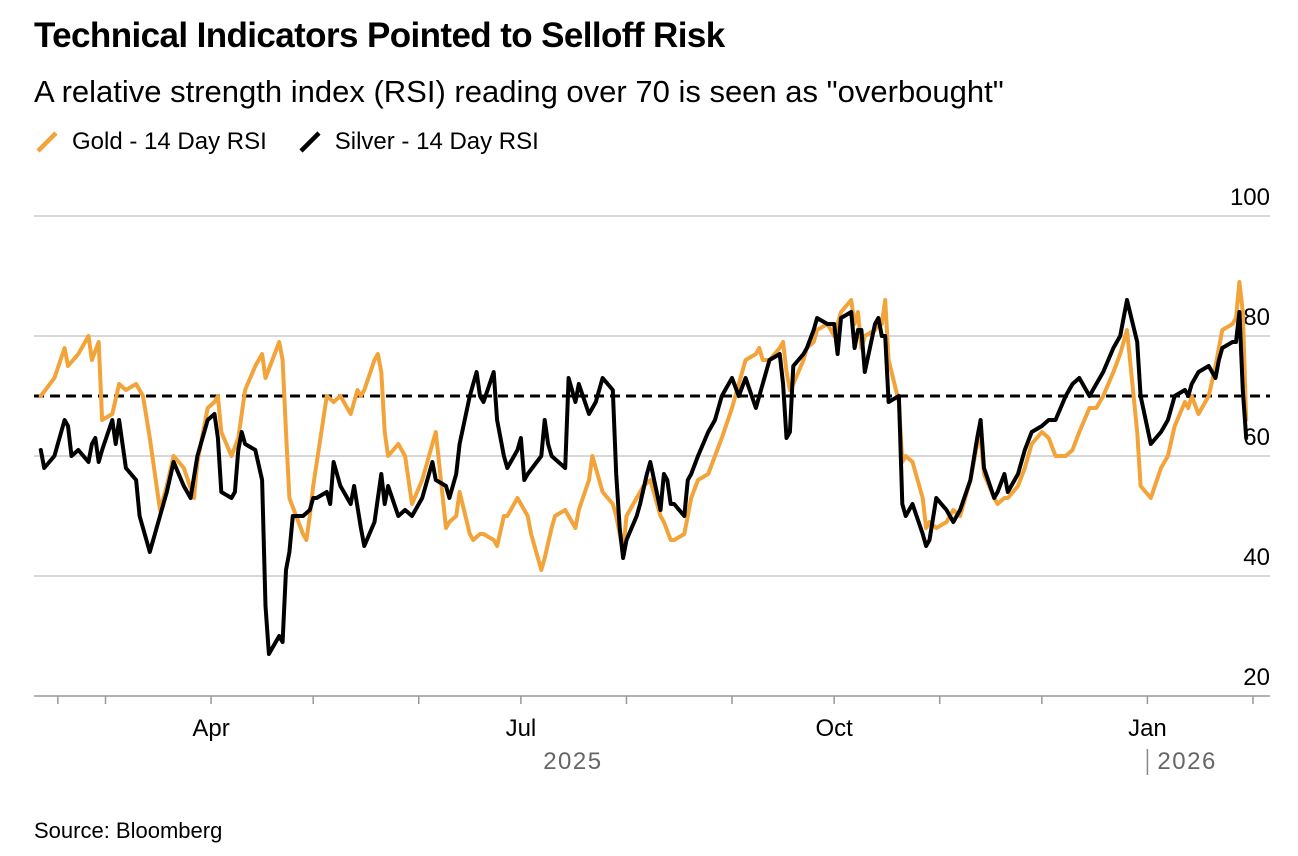 This screenshot has width=1298, height=856. I want to click on y-tick-label-20: 20, so click(1256, 677).